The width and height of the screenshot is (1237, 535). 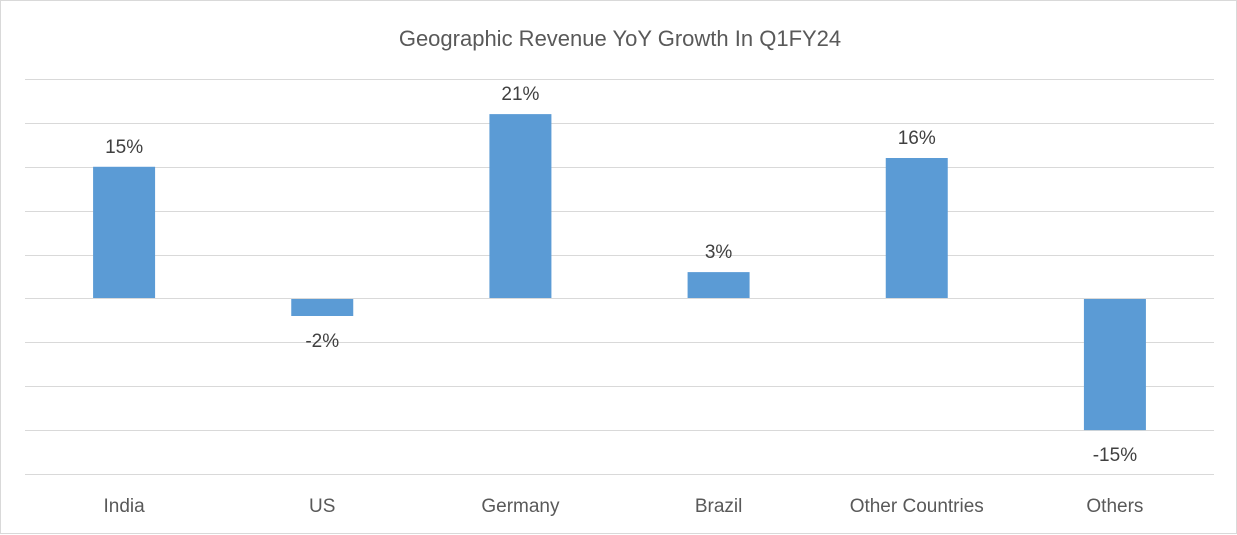 I want to click on x-tick-label: Brazil, so click(x=719, y=506).